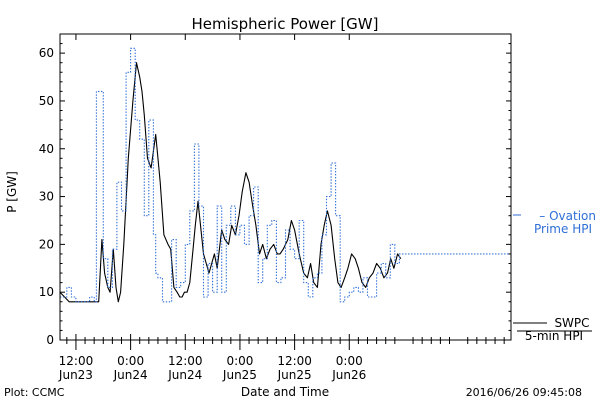 The image size is (600, 400). What do you see at coordinates (571, 323) in the screenshot?
I see `legend-swpc-line1: SWPC` at bounding box center [571, 323].